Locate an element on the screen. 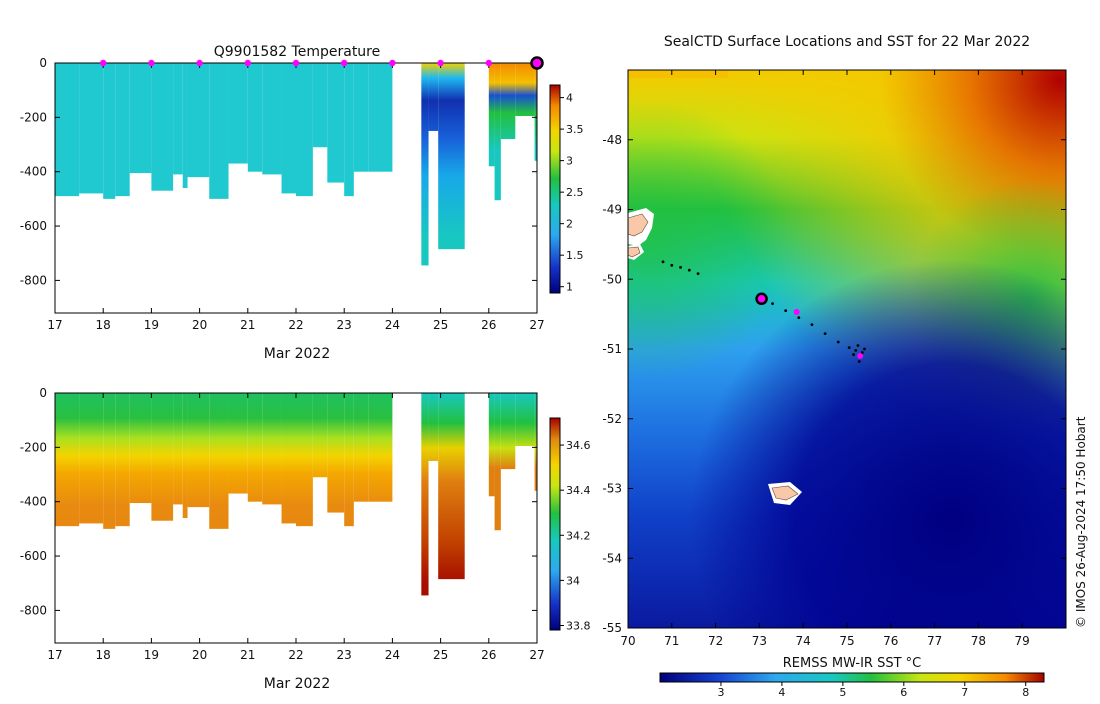 This screenshot has width=1100, height=704. seal-track is located at coordinates (763, 311).